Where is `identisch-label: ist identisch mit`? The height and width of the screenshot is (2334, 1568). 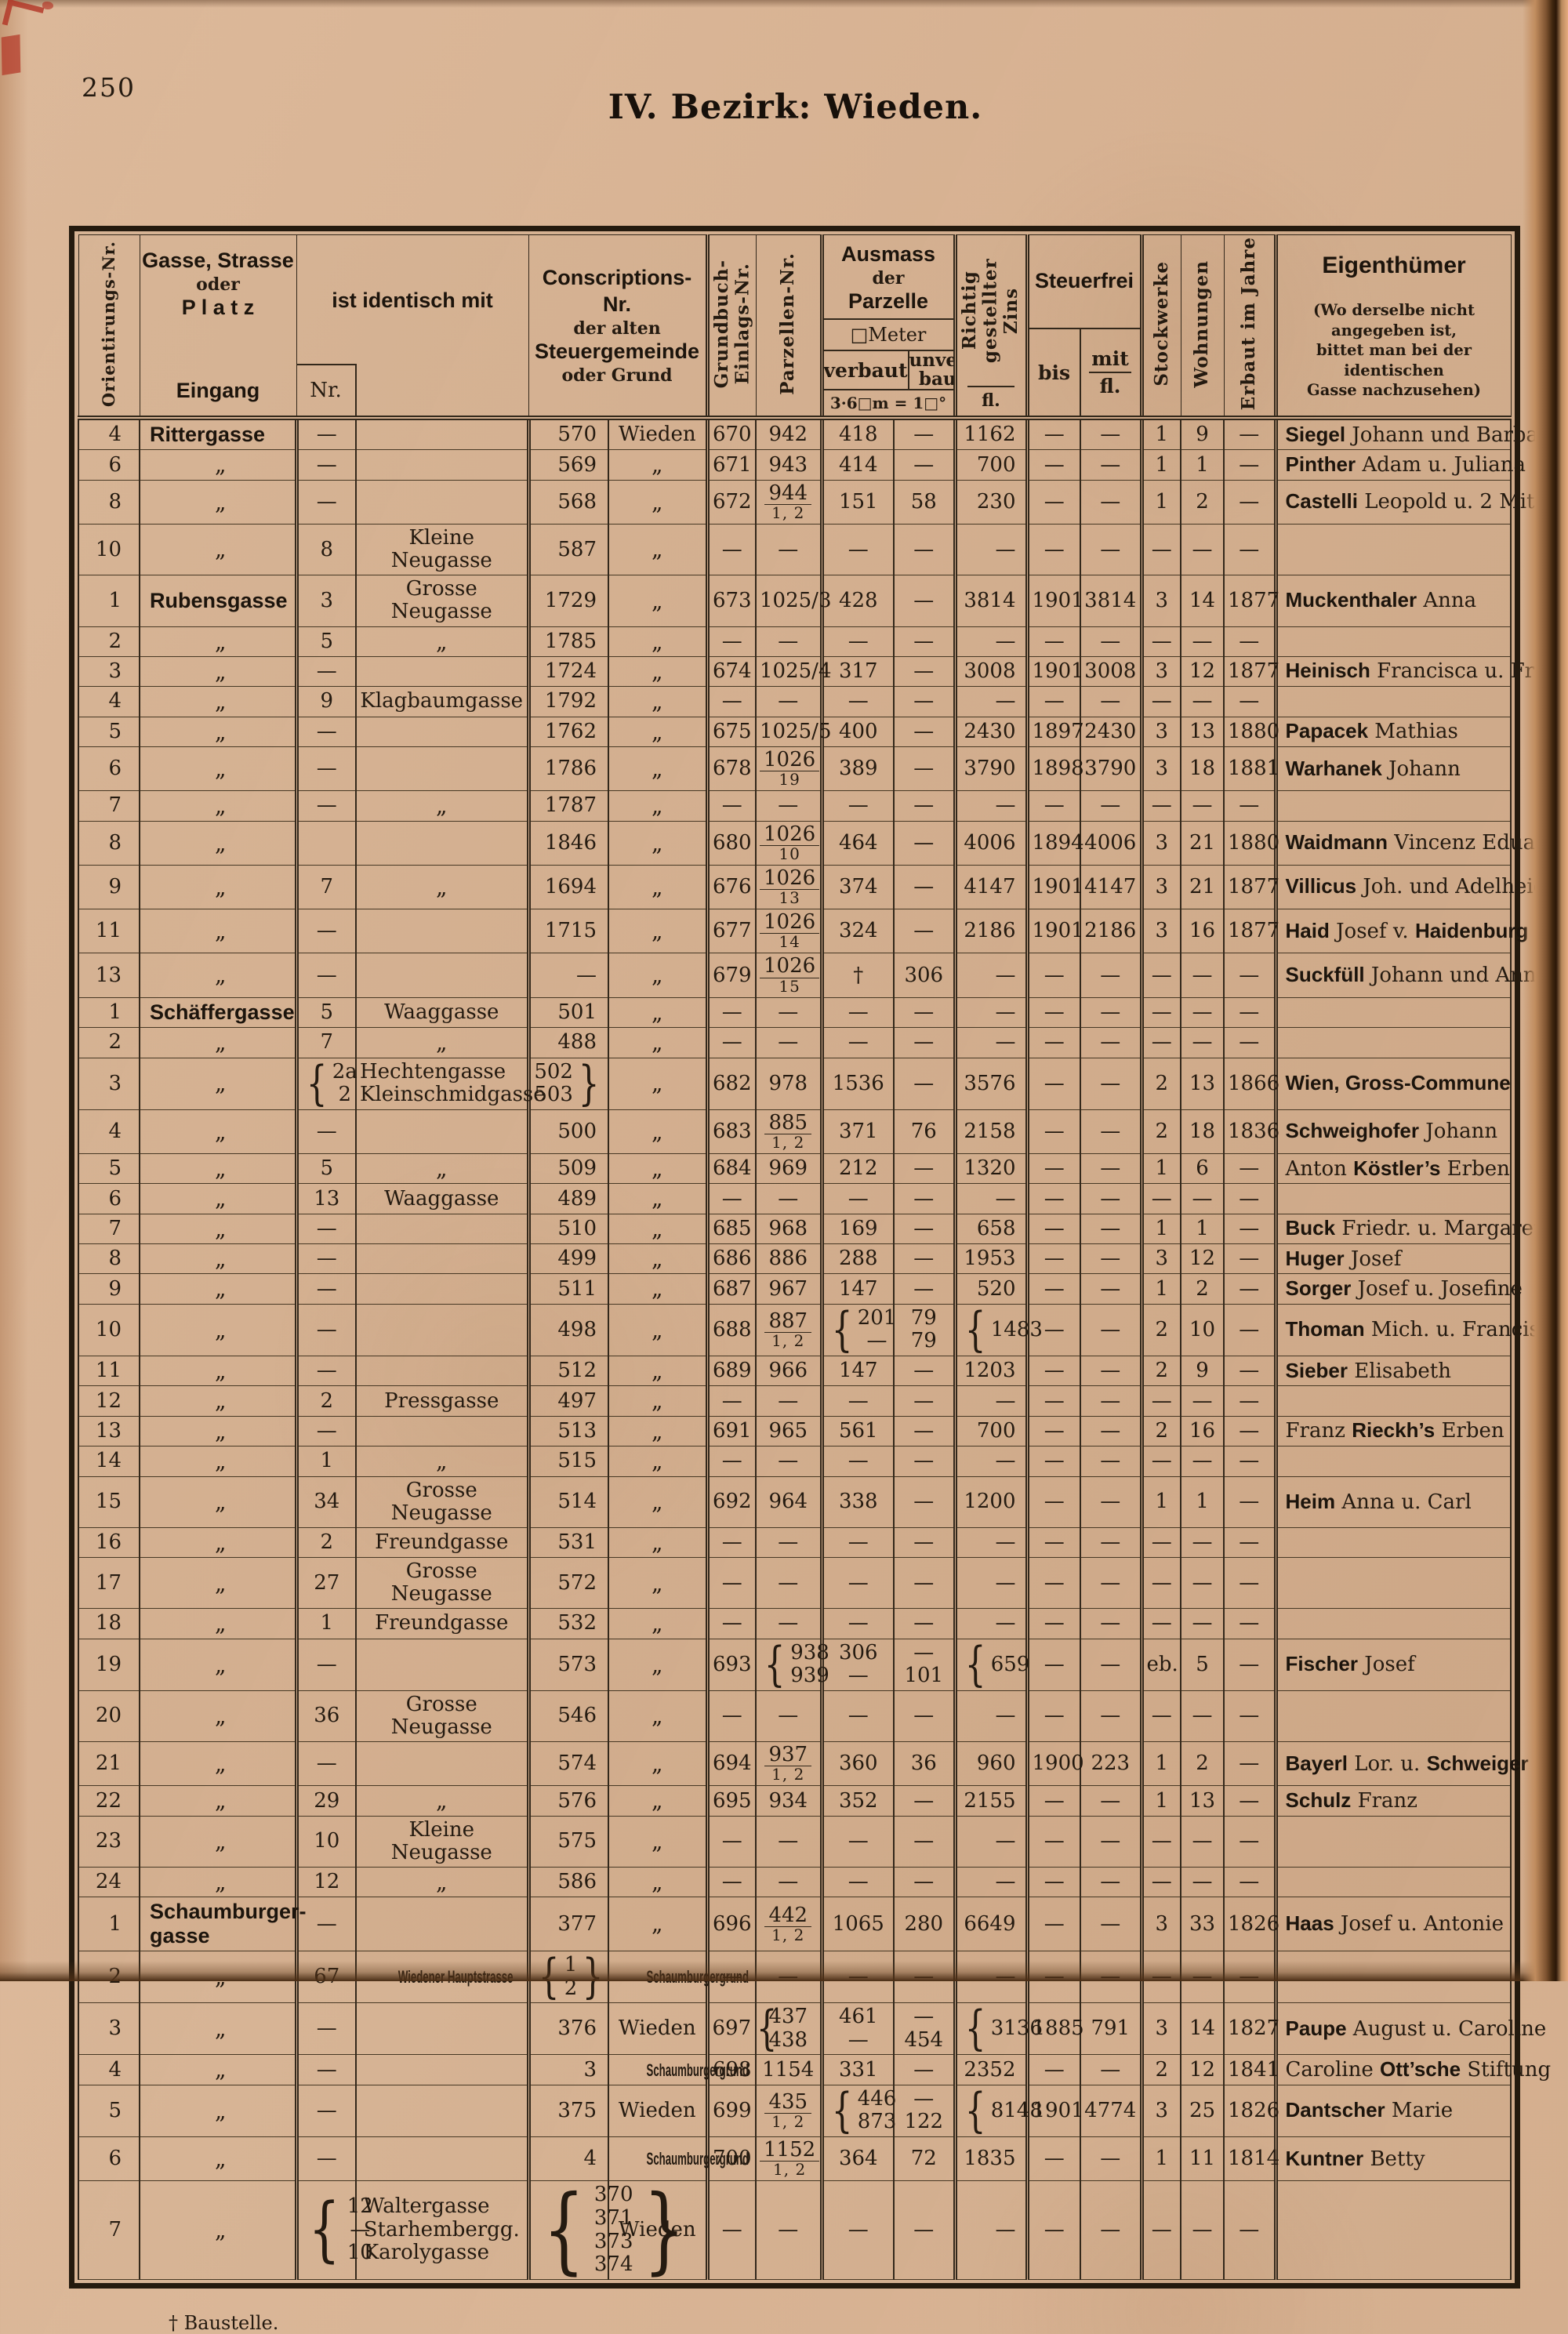
identisch-label: ist identisch mit is located at coordinates (413, 301).